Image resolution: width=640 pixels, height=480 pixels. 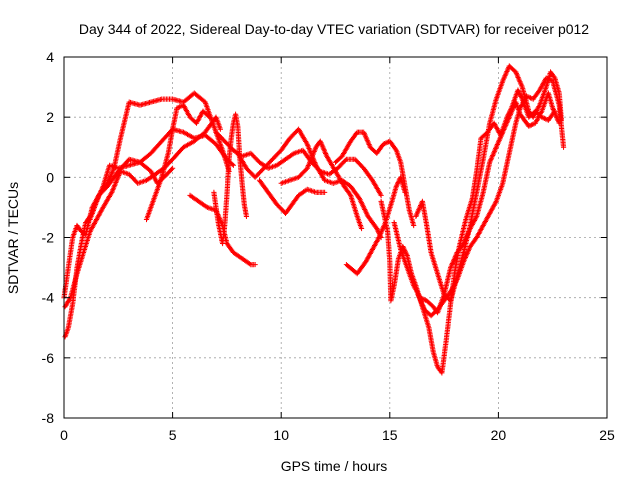 I want to click on series-sat-k, so click(x=321, y=185).